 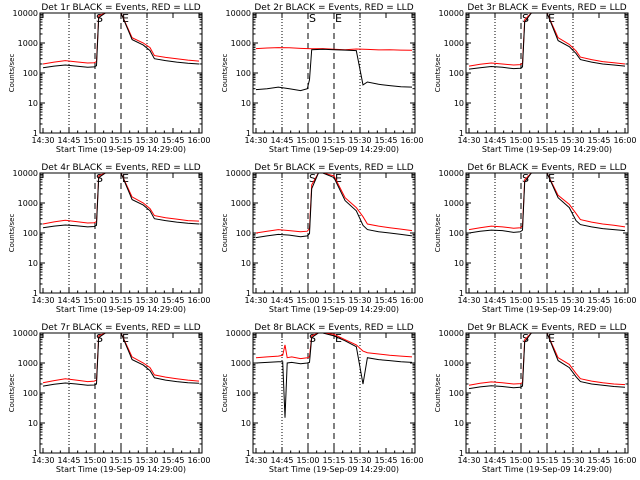 I want to click on panel-title: Det 1r BLACK = Events, RED = LLD, so click(x=120, y=8).